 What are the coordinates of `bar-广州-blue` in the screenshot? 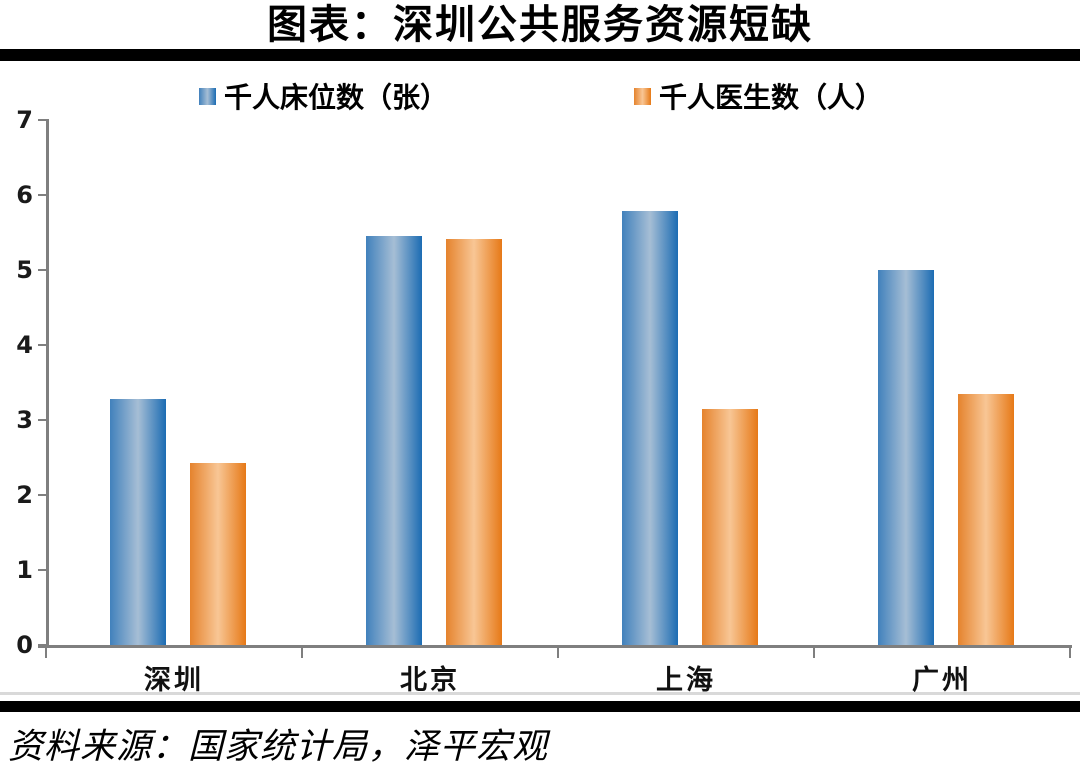 It's located at (906, 457).